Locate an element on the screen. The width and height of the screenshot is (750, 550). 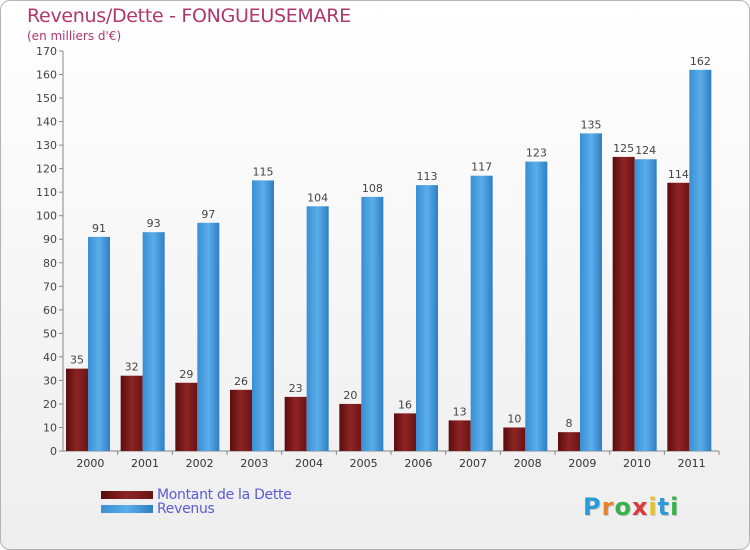
logo-letter: t is located at coordinates (664, 507).